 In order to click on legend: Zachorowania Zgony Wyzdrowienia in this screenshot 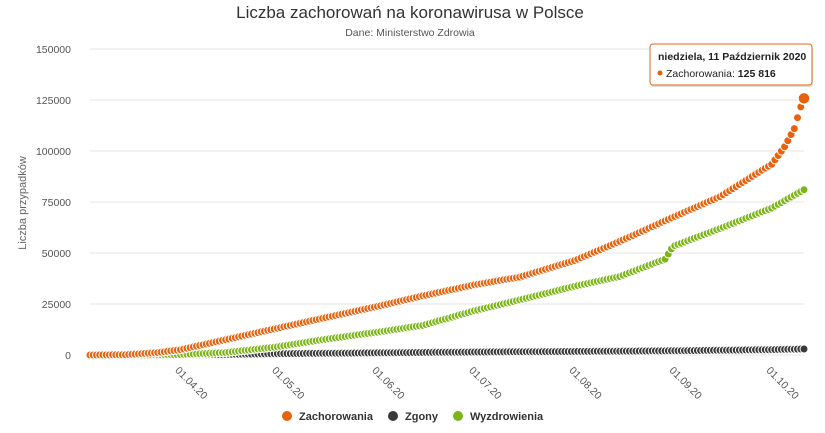, I will do `click(413, 417)`.